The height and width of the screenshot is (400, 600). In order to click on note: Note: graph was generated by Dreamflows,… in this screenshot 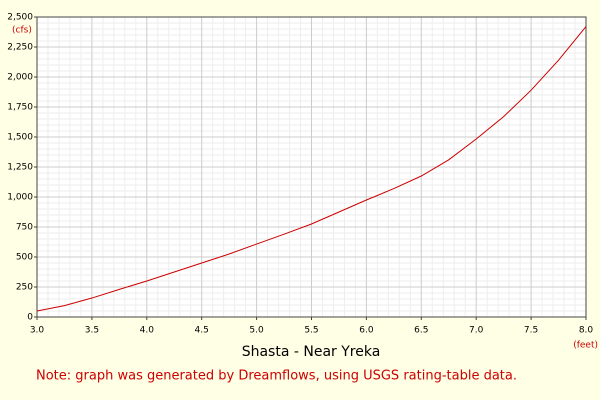, I will do `click(276, 376)`.